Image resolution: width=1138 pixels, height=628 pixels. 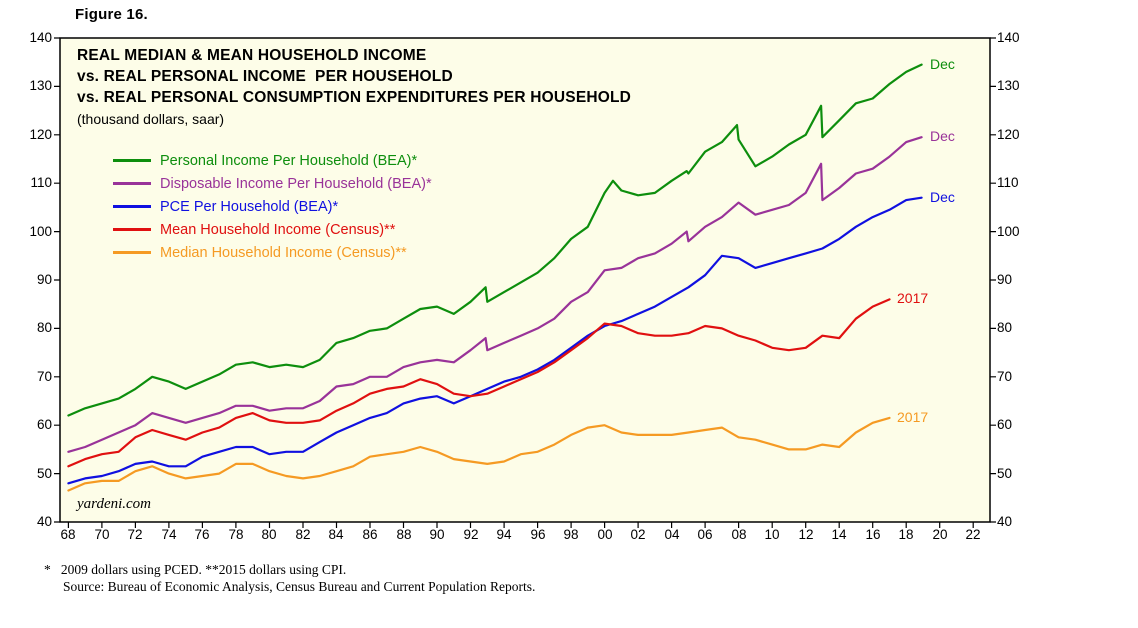 I want to click on legend-swatch-mean-income, so click(x=132, y=229).